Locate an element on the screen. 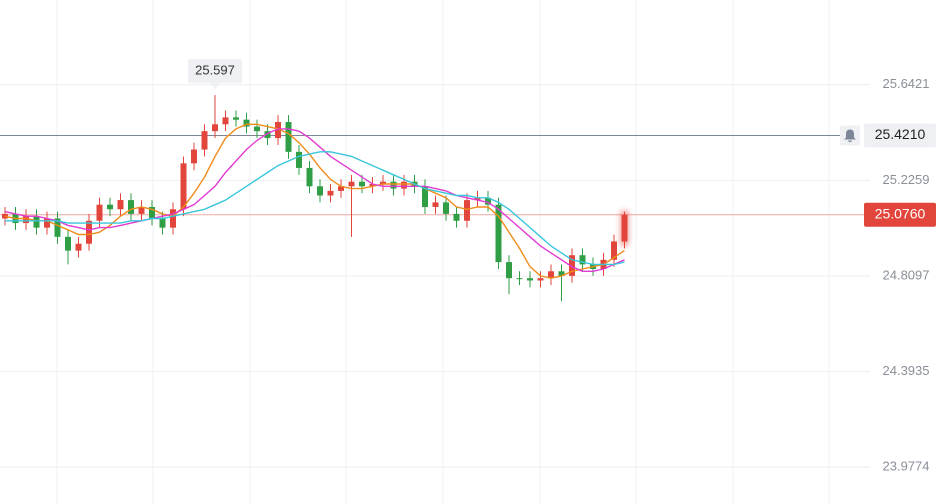 The image size is (942, 504). y-tick-label: 25.2259 is located at coordinates (906, 179).